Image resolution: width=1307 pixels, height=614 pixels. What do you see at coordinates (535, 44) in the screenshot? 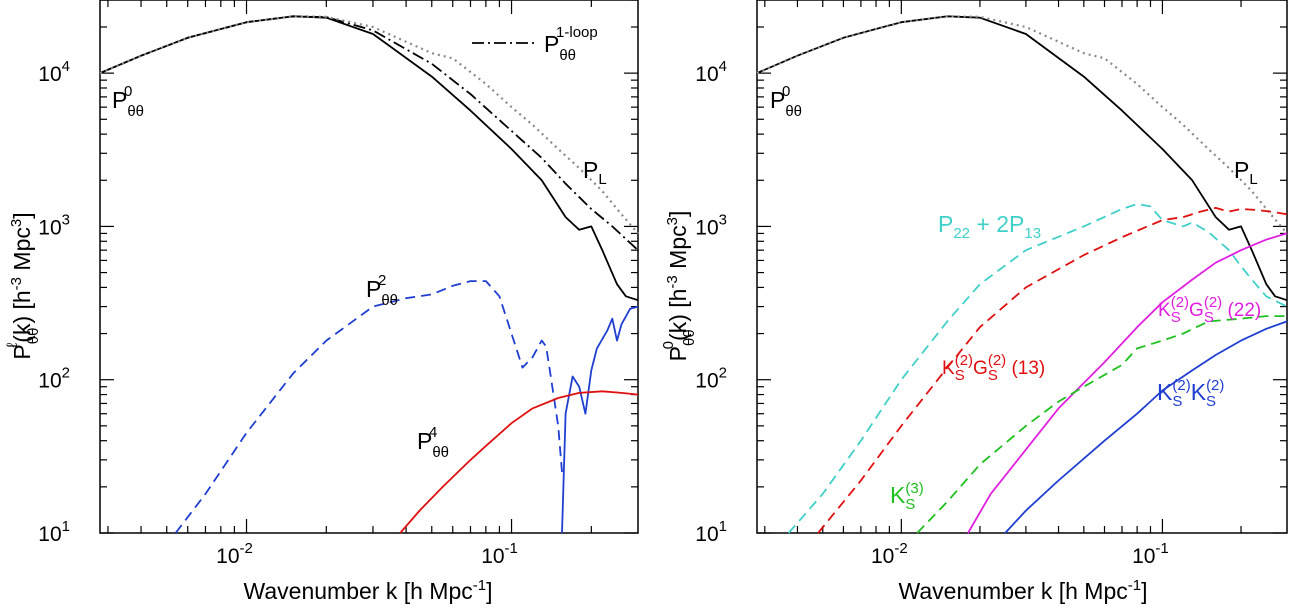
I see `legend: Pθθ1-loop` at bounding box center [535, 44].